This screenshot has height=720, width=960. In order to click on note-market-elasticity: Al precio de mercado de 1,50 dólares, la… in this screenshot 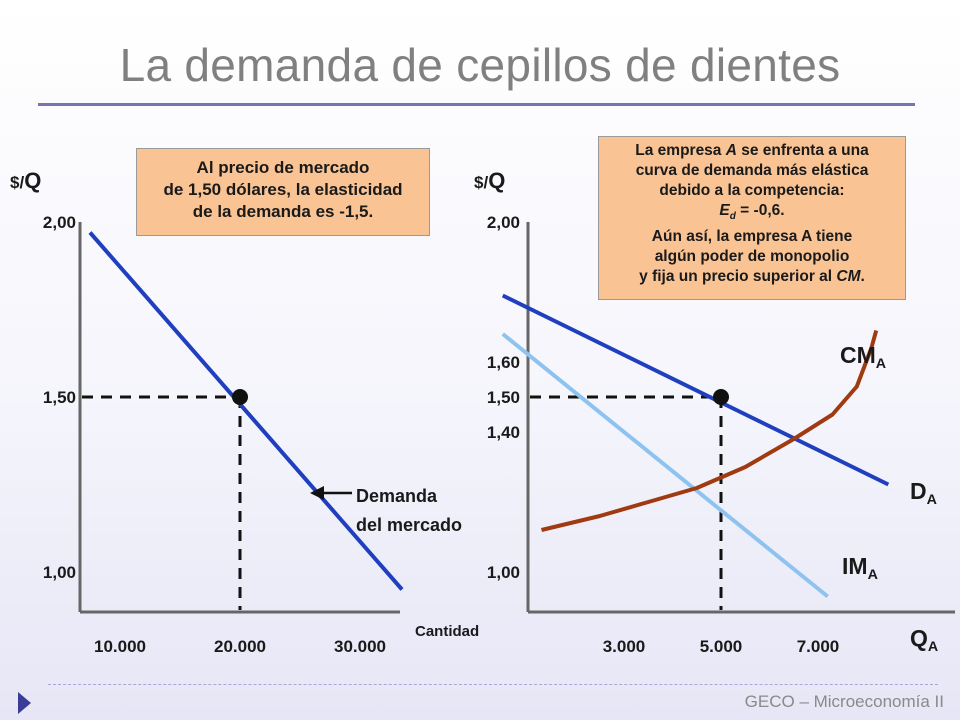, I will do `click(283, 192)`.